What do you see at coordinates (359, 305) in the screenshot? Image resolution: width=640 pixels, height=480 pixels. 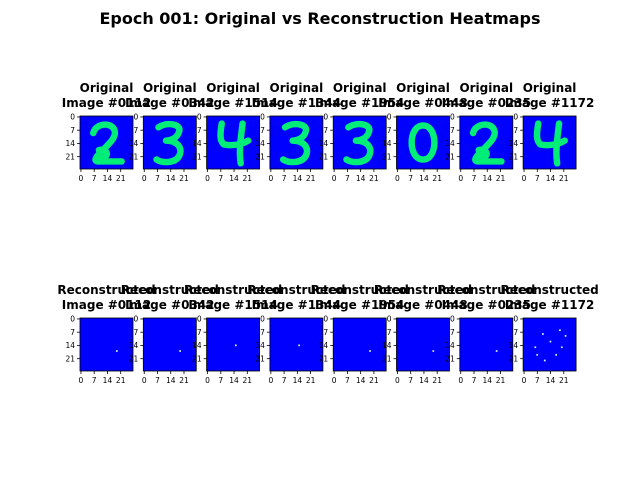 I see `panel-title-line2: Image #1954` at bounding box center [359, 305].